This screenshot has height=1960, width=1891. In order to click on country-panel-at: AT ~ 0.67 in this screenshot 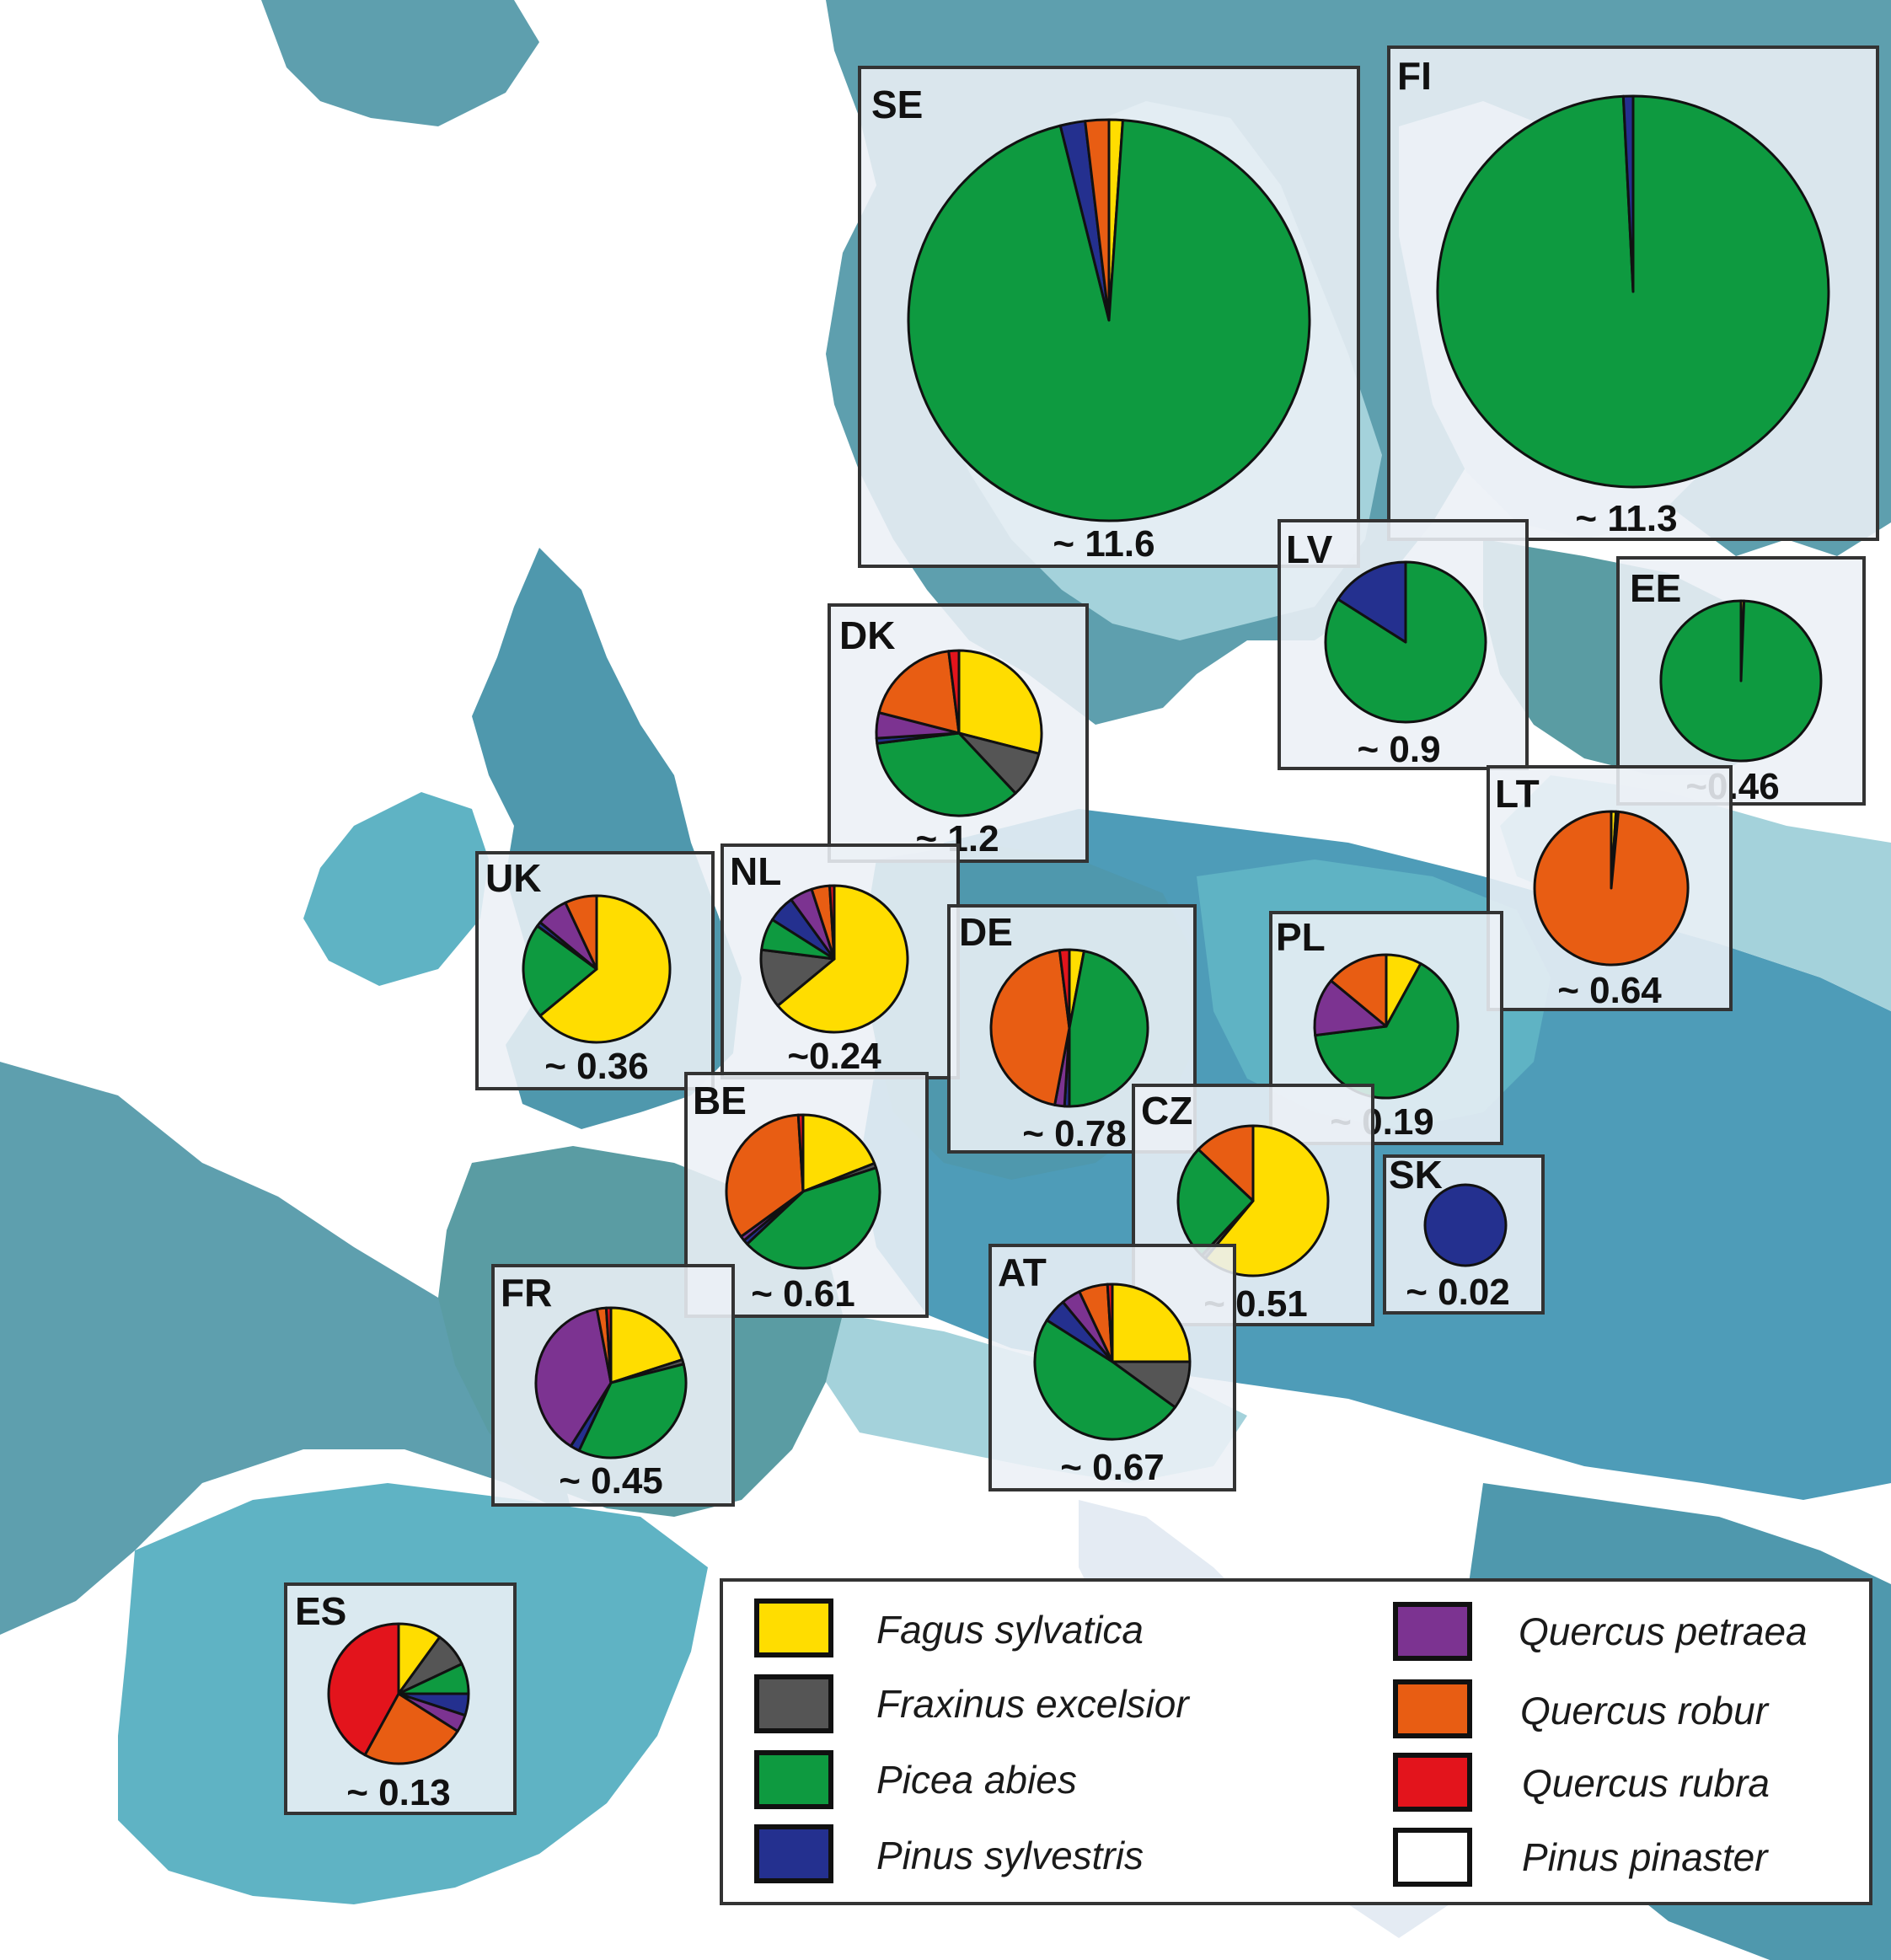, I will do `click(1112, 1367)`.